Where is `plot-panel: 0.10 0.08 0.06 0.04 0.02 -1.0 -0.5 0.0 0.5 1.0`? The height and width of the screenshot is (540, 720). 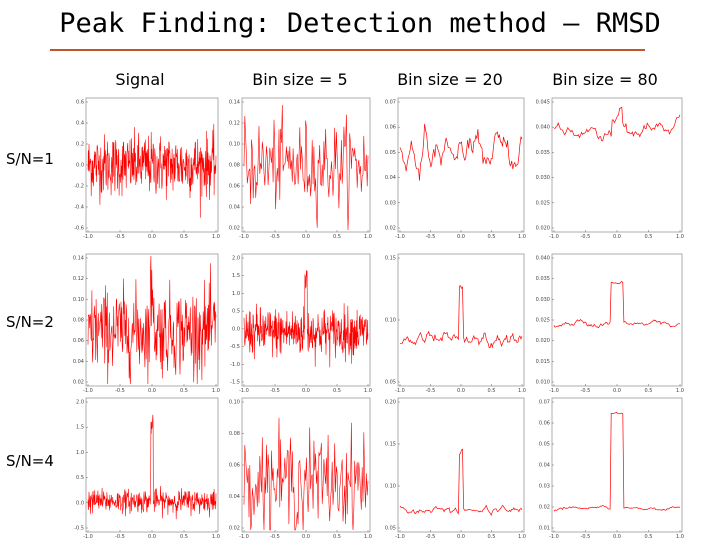 plot-panel: 0.10 0.08 0.06 0.04 0.02 -1.0 -0.5 0.0 0.5 1.0 is located at coordinates (300, 468).